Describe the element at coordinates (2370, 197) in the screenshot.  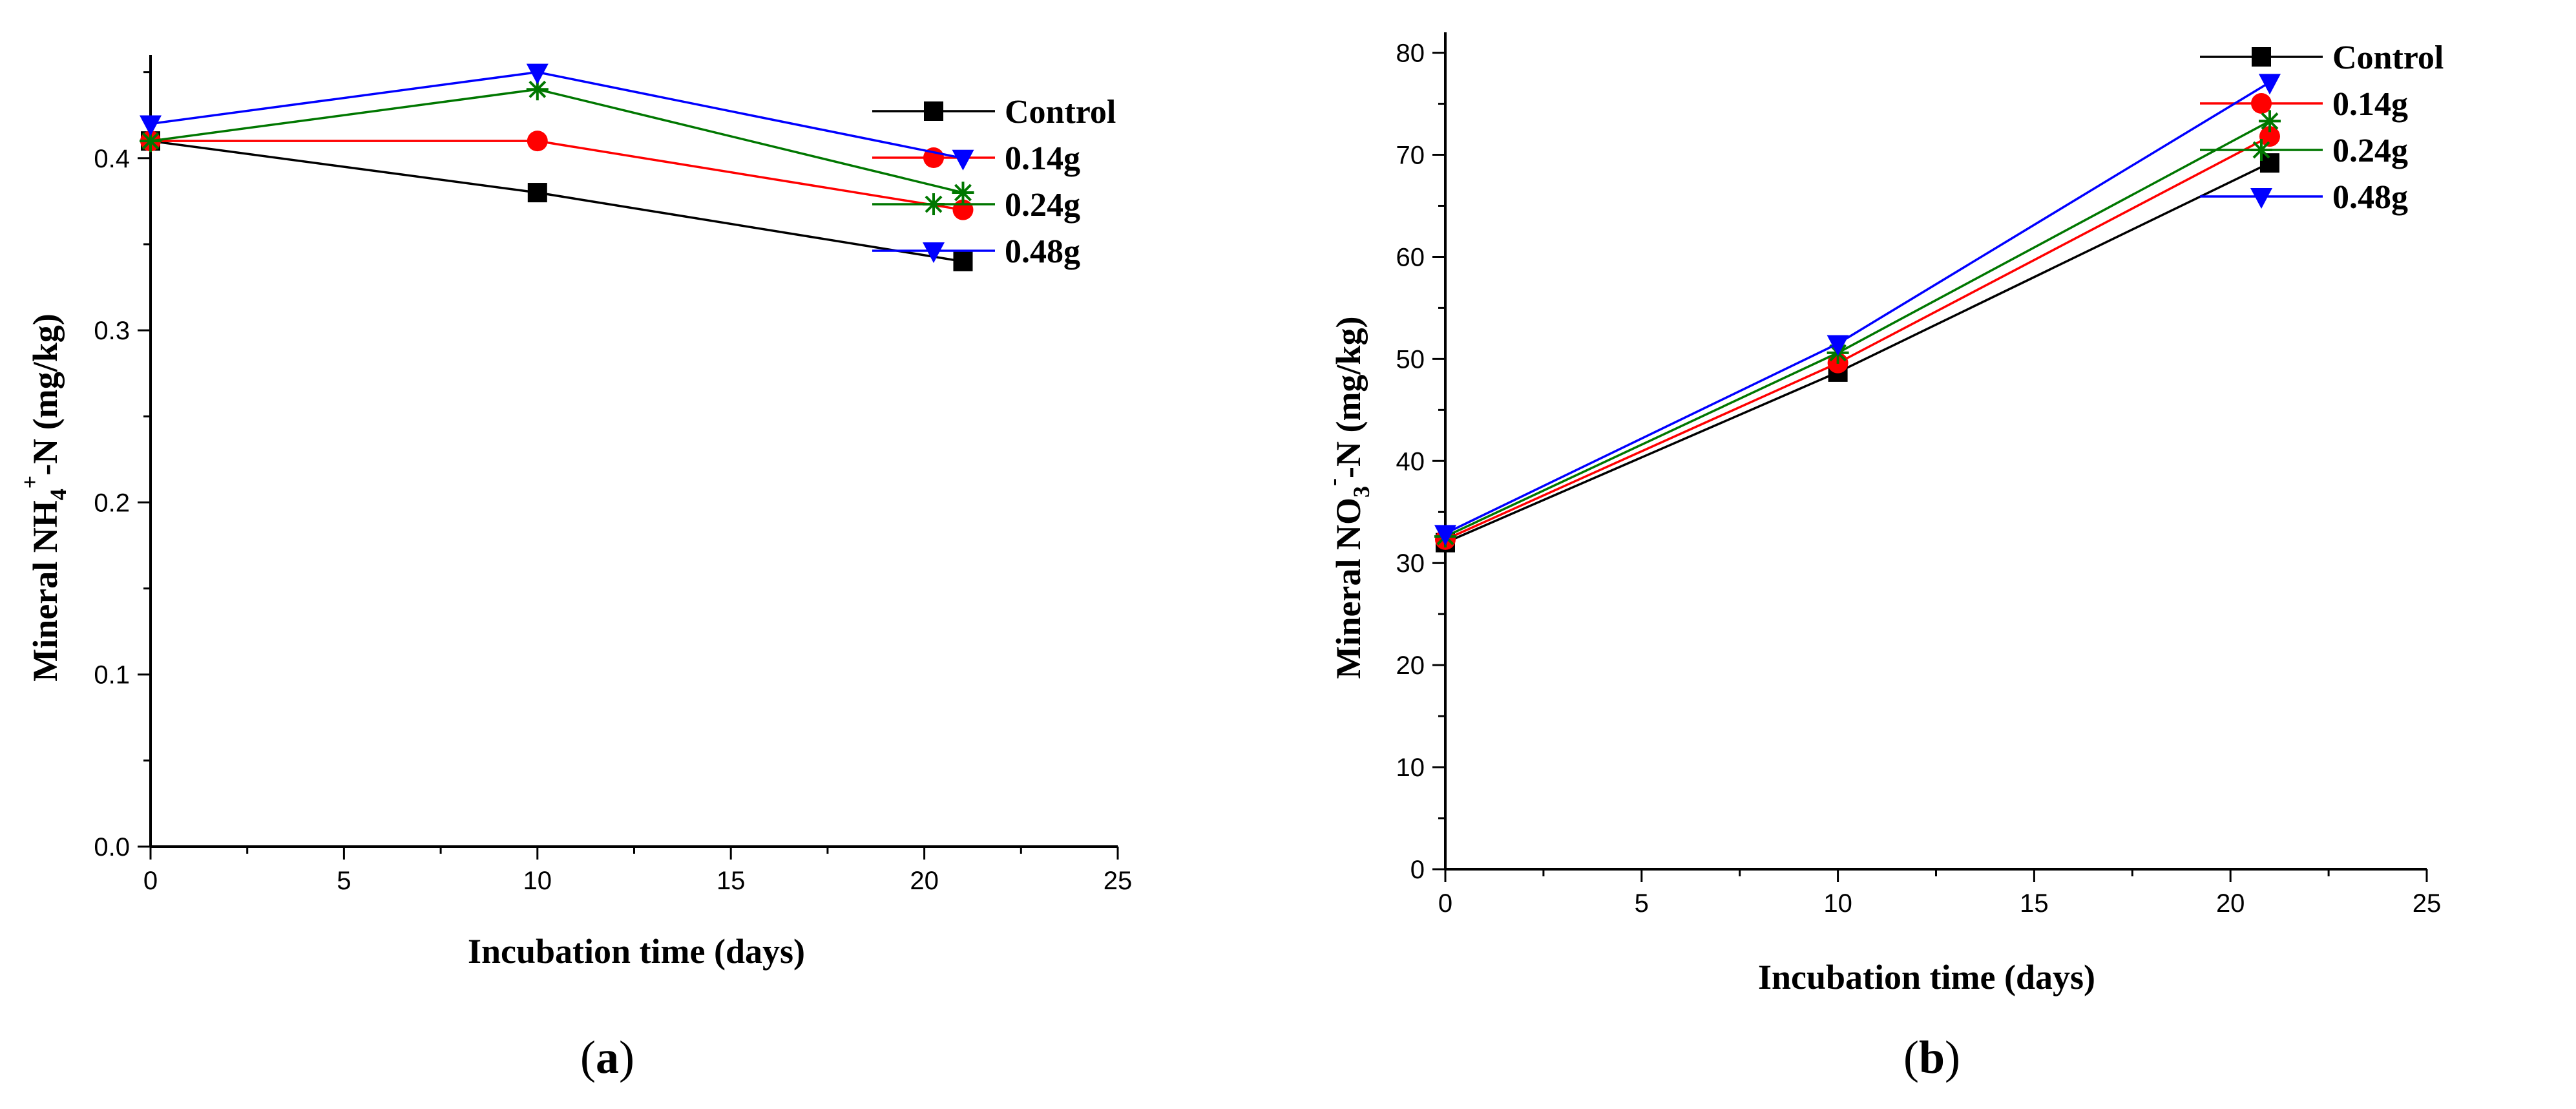
I see `legend-label-b-3: 0.48g` at that location.